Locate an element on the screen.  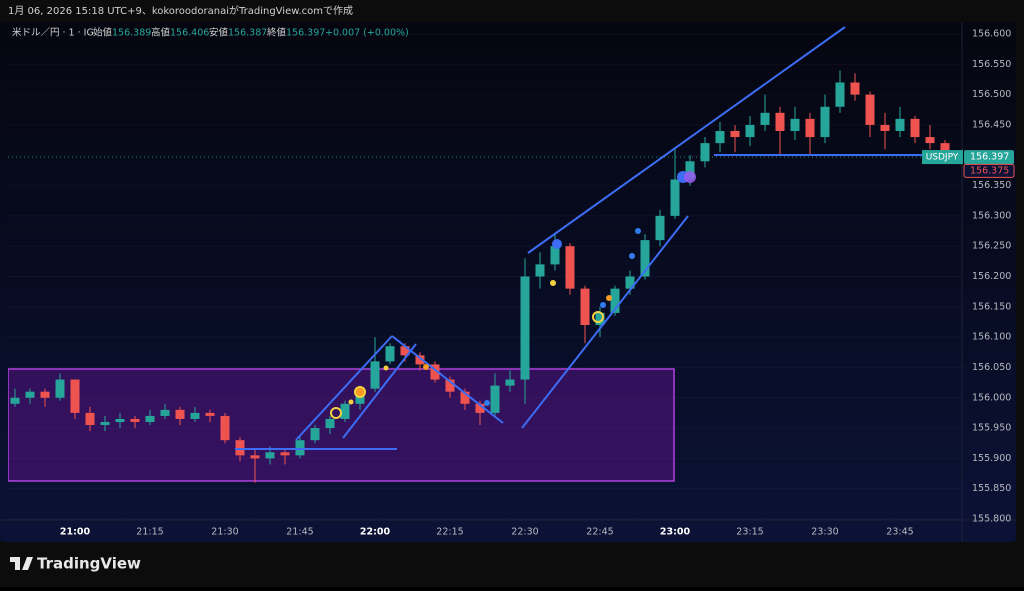
y-tick-label: 156.250 is located at coordinates (991, 246).